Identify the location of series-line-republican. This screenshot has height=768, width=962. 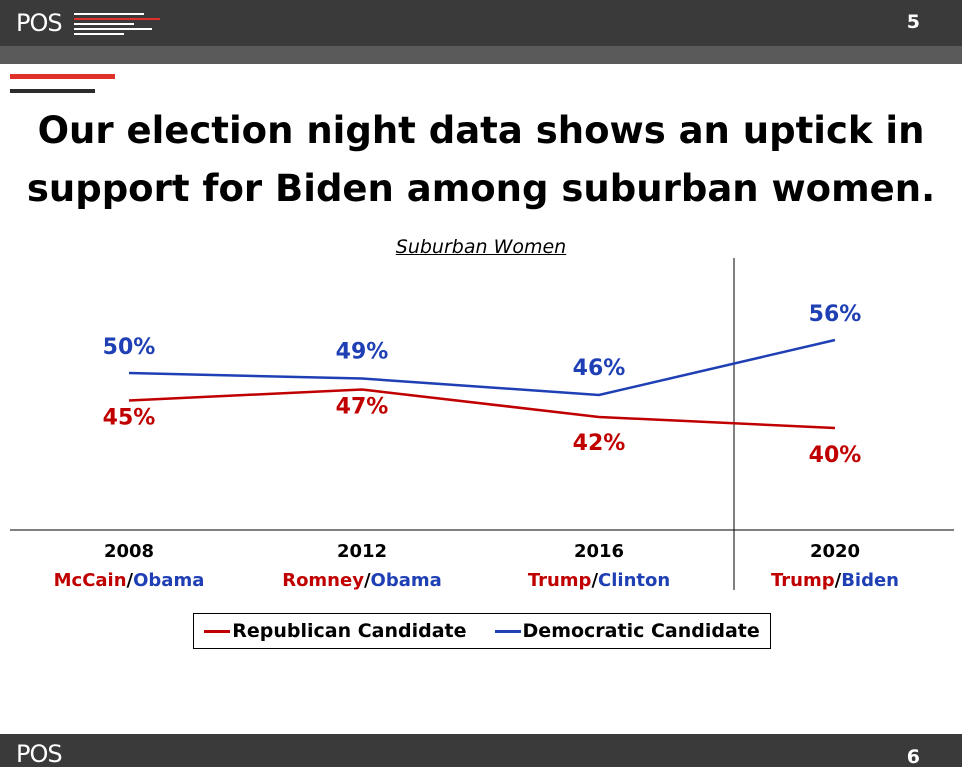
(482, 409).